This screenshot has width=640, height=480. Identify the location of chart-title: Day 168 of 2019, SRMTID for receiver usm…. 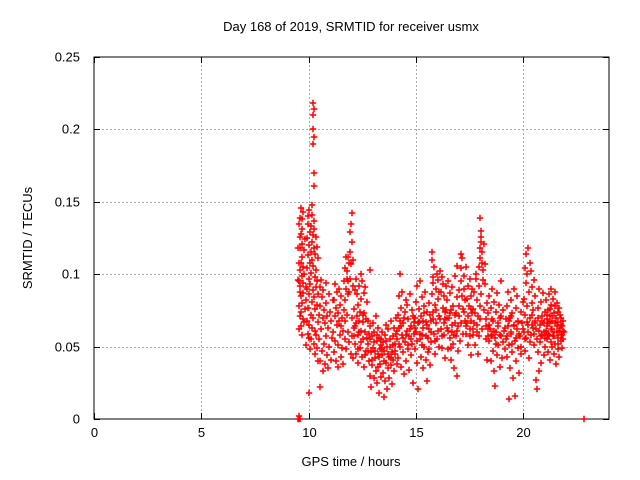
(351, 26).